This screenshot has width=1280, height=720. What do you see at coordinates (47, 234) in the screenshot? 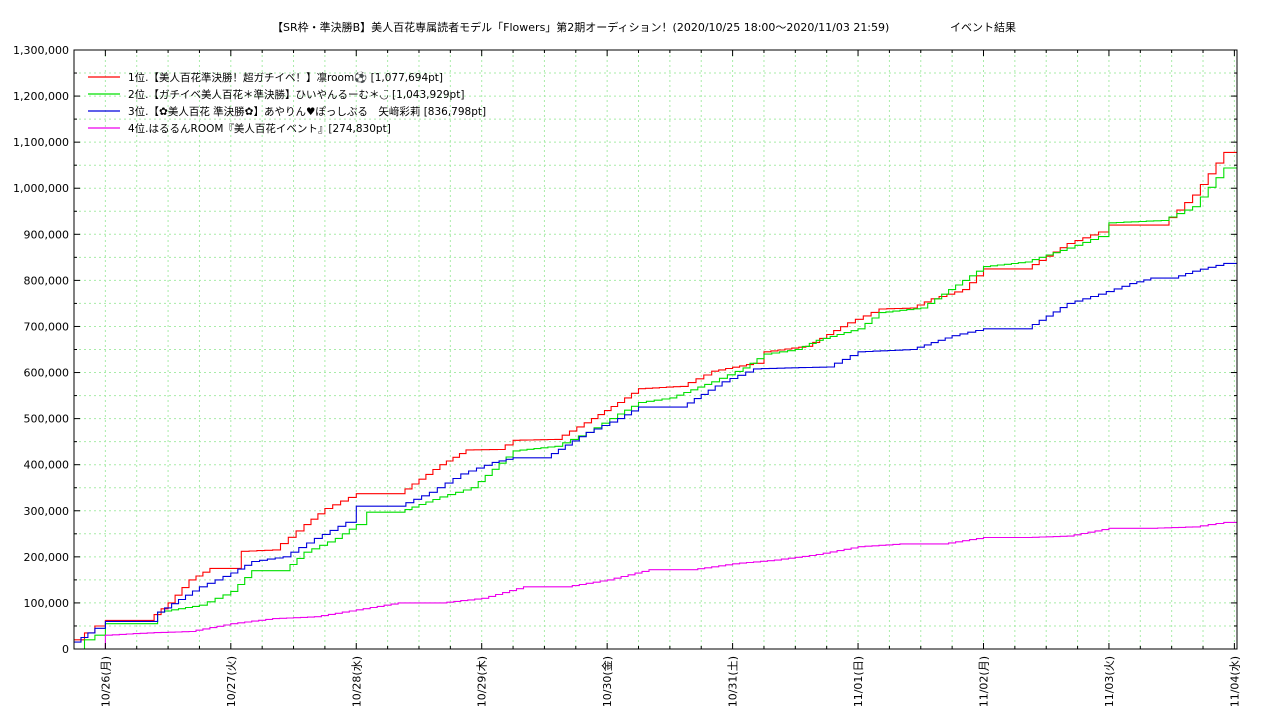
I see `y-tick-label: 900,000` at bounding box center [47, 234].